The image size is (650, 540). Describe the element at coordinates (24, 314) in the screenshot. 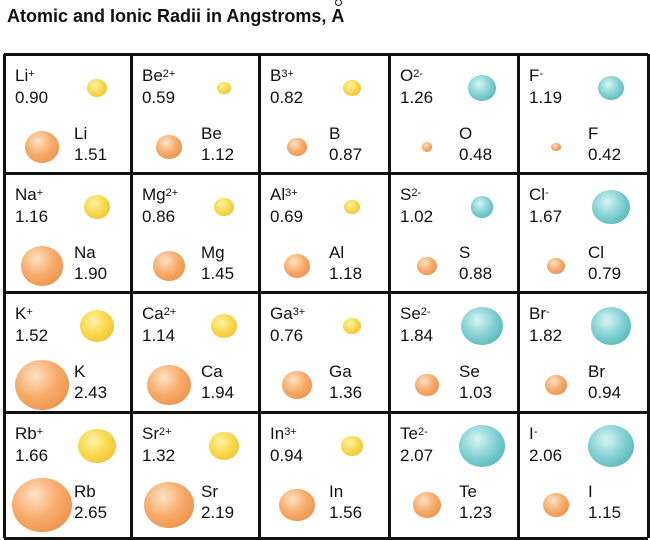

I see `ion-symbol: K+` at that location.